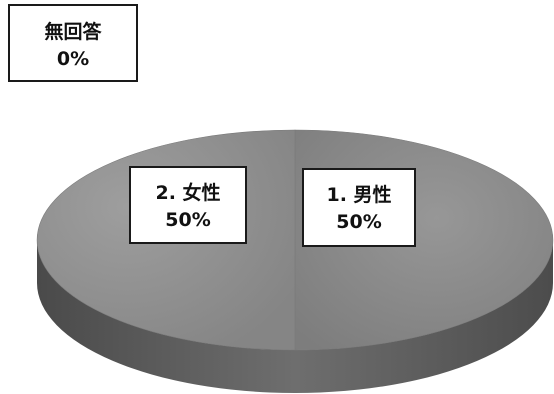  I want to click on data-label-no-answer: 無回答 0%, so click(73, 43).